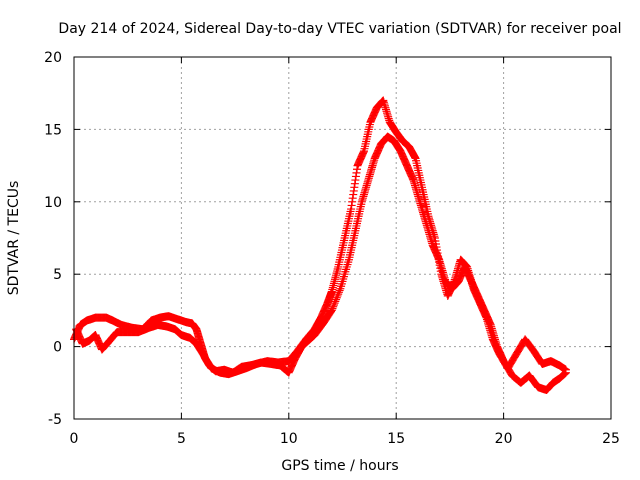 The width and height of the screenshot is (640, 480). I want to click on y-tick-label: 20, so click(53, 58).